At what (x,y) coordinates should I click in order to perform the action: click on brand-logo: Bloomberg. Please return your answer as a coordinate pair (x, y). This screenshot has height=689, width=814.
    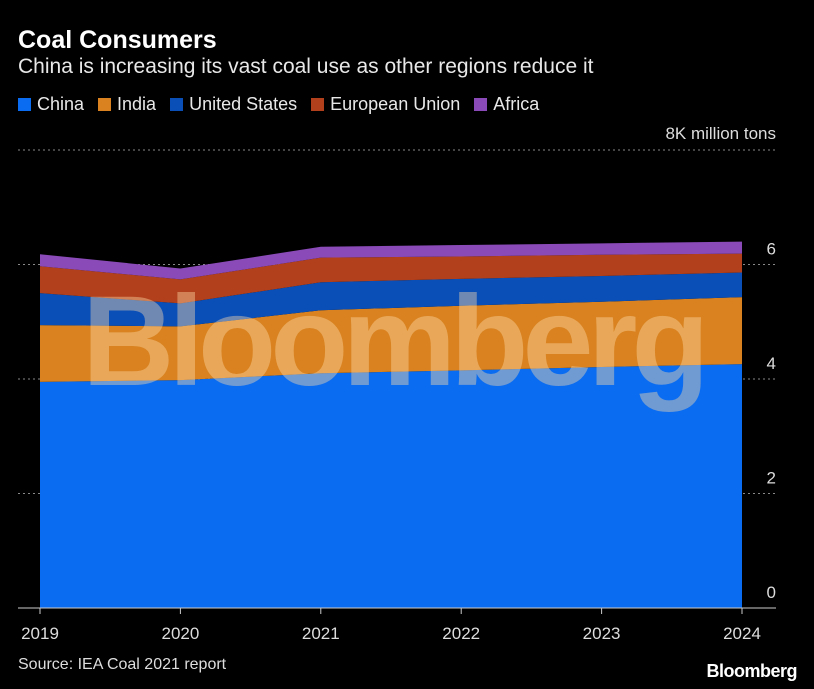
    Looking at the image, I should click on (751, 671).